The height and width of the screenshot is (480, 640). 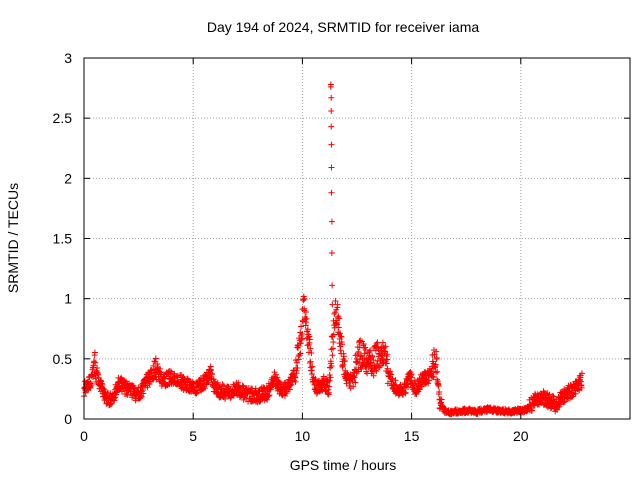 What do you see at coordinates (68, 299) in the screenshot?
I see `y-tick-label: 1` at bounding box center [68, 299].